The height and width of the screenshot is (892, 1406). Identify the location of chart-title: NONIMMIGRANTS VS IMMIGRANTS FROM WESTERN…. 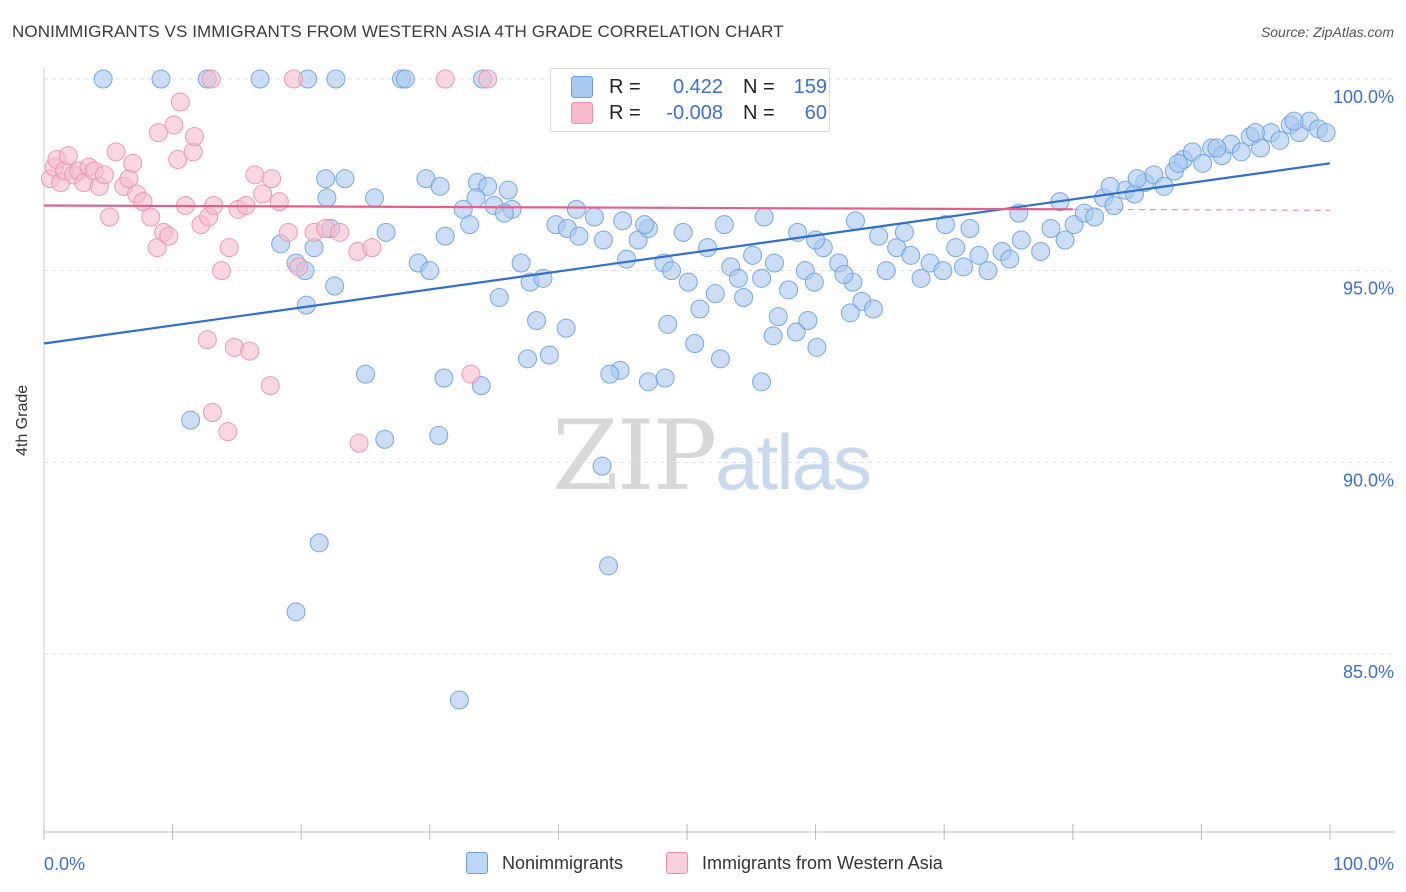
(398, 31).